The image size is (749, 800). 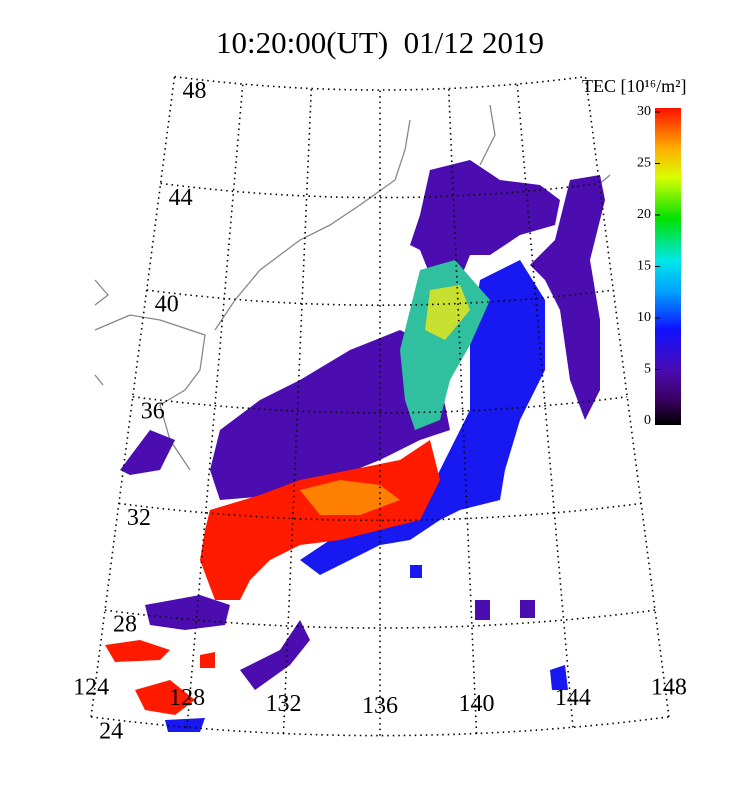 I want to click on longitude-label: 136, so click(x=380, y=706).